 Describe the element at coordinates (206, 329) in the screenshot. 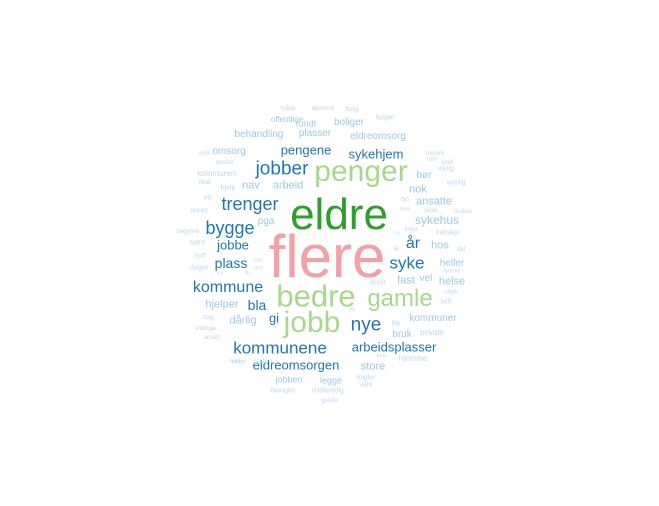

I see `word-stillinger: stillinger` at that location.